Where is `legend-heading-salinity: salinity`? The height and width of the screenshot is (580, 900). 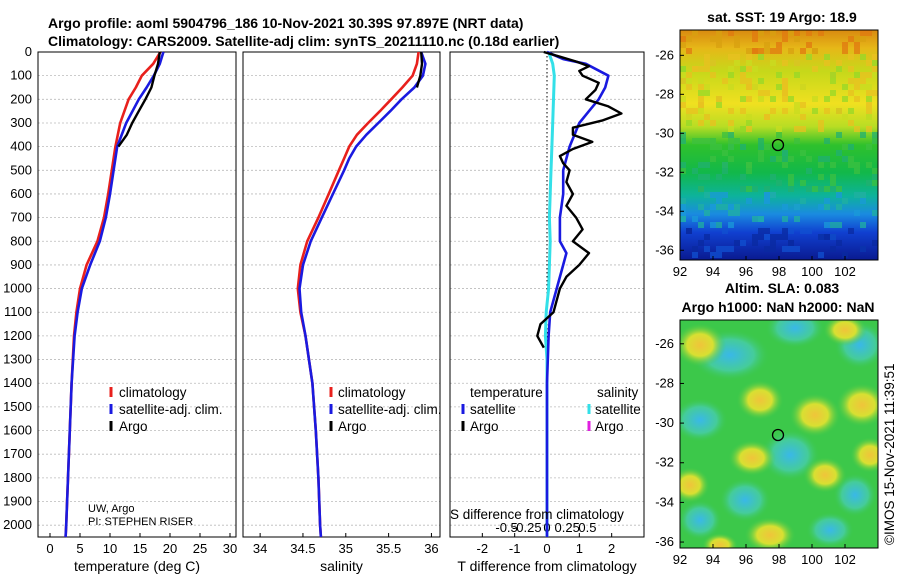 legend-heading-salinity: salinity is located at coordinates (618, 392).